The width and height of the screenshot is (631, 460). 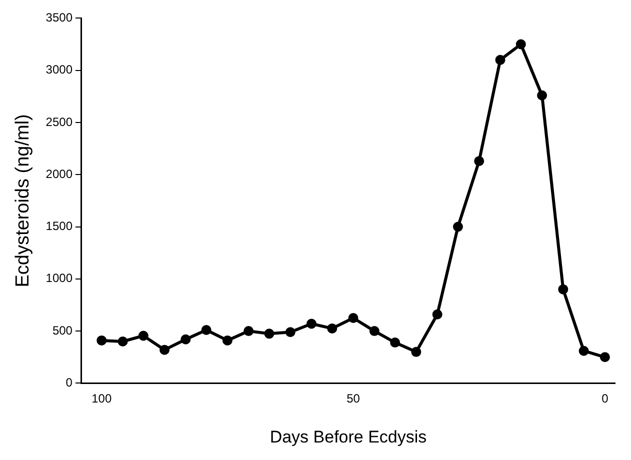 I want to click on y-tick-label: 500, so click(x=62, y=330).